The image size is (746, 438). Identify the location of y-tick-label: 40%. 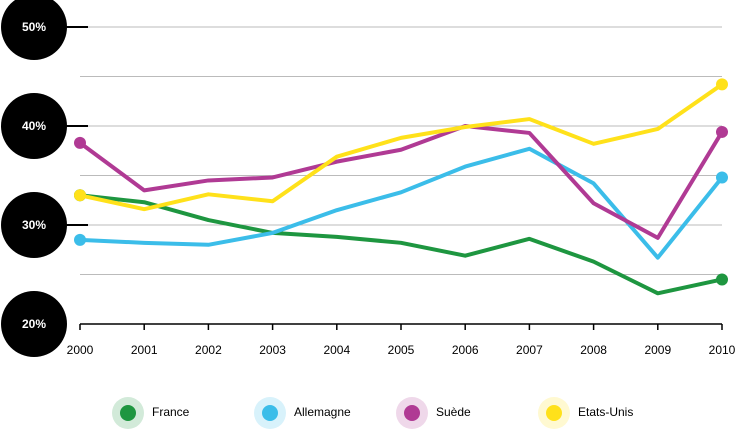
(34, 126).